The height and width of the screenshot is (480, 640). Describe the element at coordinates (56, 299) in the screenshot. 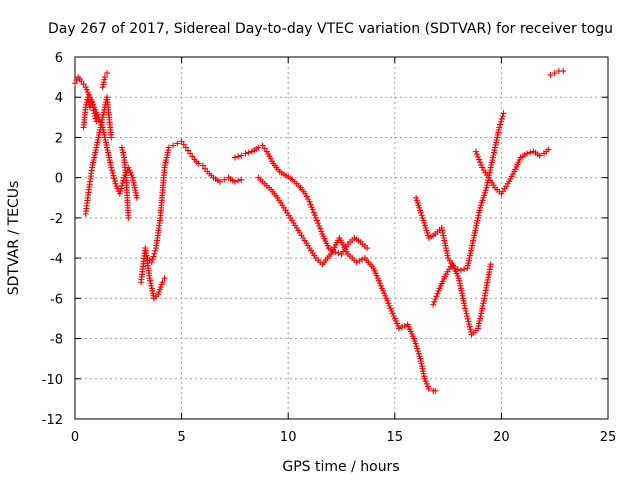

I see `y-tick-label: -6` at that location.